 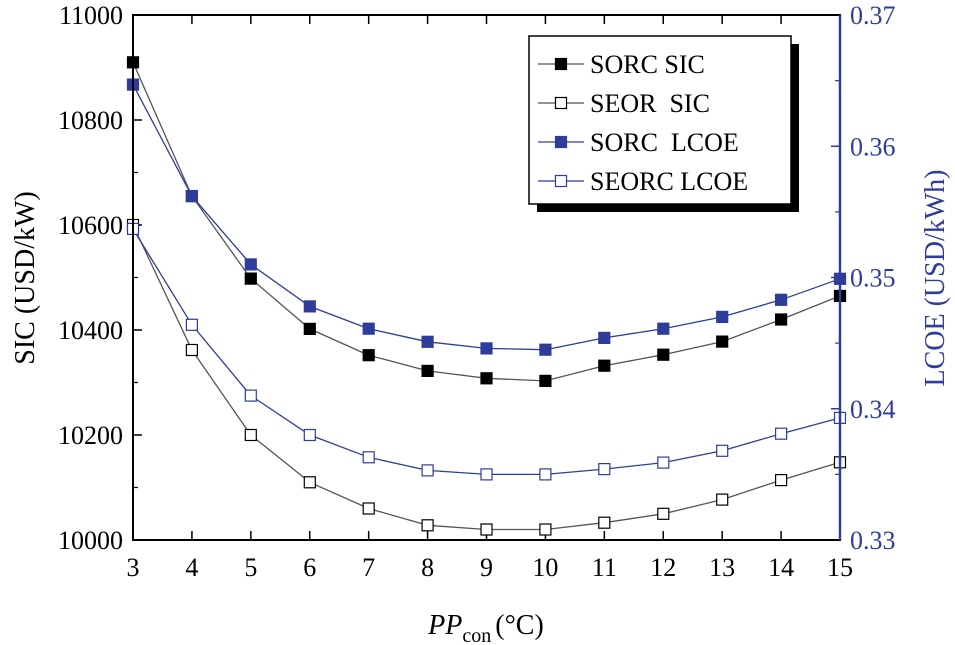 What do you see at coordinates (476, 635) in the screenshot?
I see `x-axis-title-sub: con` at bounding box center [476, 635].